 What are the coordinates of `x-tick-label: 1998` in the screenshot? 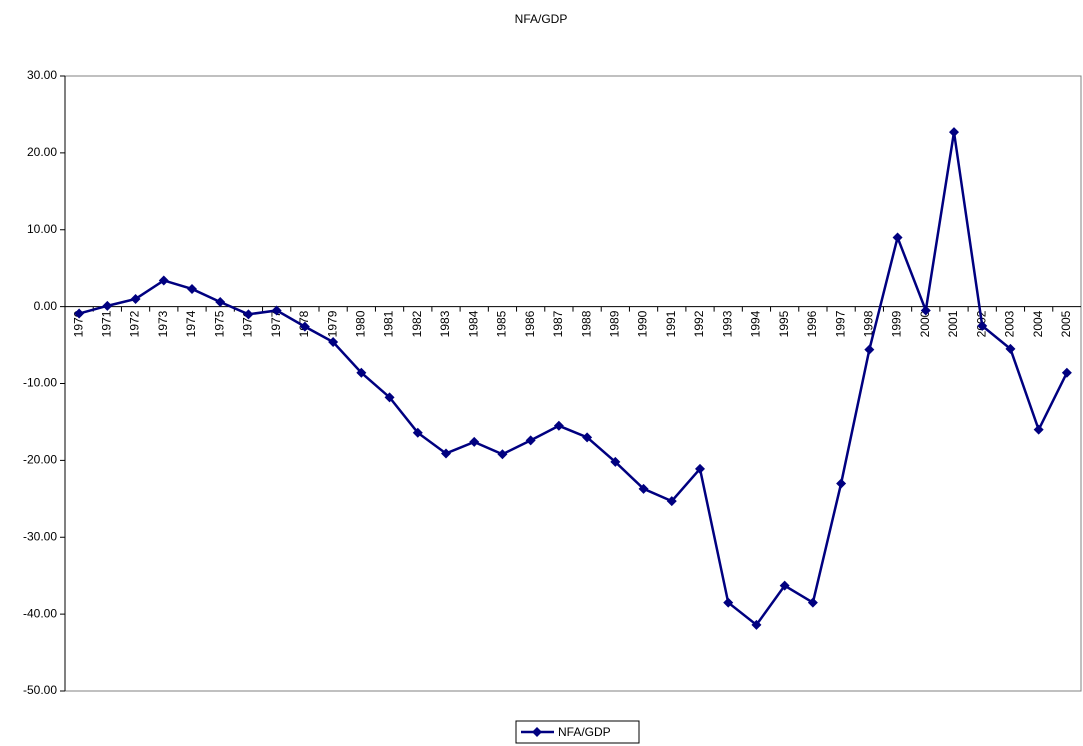 It's located at (869, 323).